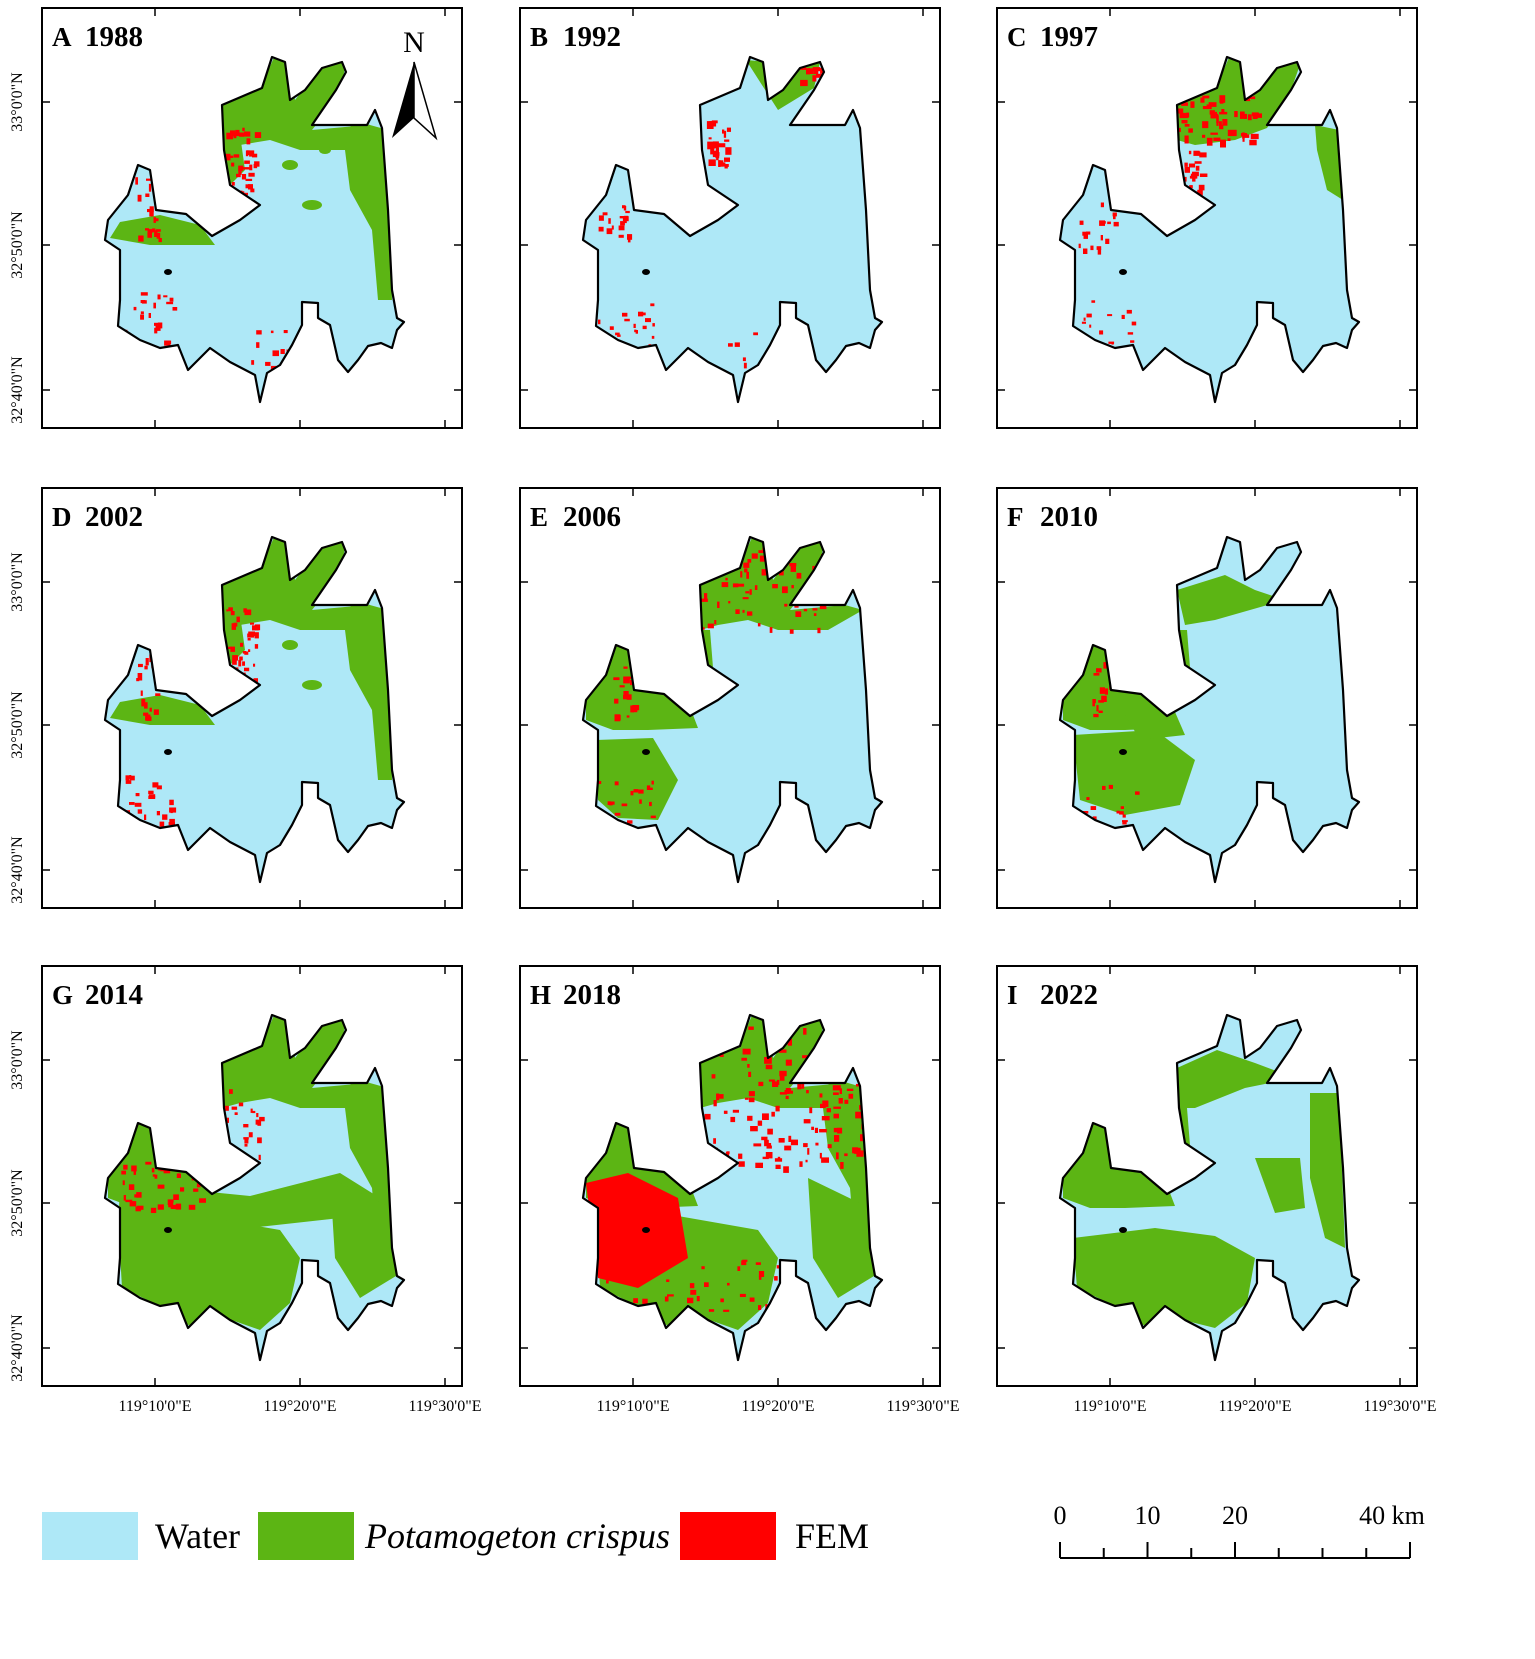  I want to click on north-arrow: N, so click(415, 83).